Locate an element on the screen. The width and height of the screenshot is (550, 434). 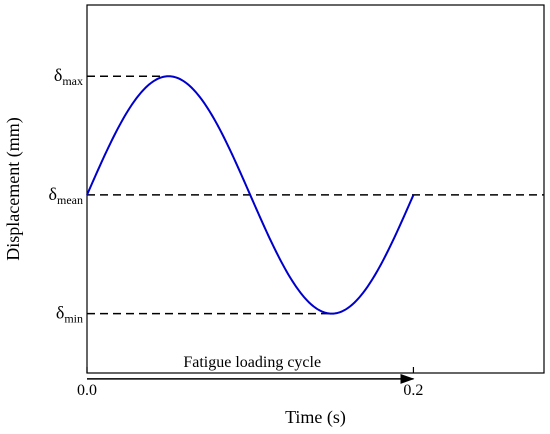
x-tick-label: 0.2 is located at coordinates (413, 390).